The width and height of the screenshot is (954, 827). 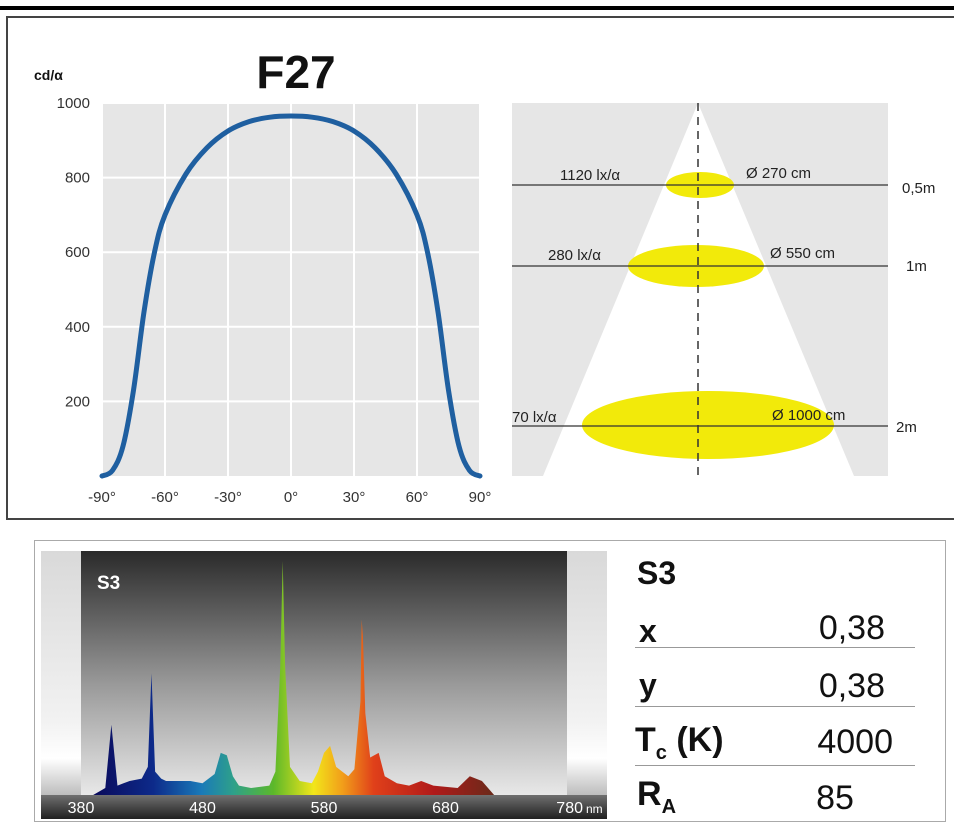 What do you see at coordinates (851, 628) in the screenshot?
I see `x-coordinate-value: 0,38` at bounding box center [851, 628].